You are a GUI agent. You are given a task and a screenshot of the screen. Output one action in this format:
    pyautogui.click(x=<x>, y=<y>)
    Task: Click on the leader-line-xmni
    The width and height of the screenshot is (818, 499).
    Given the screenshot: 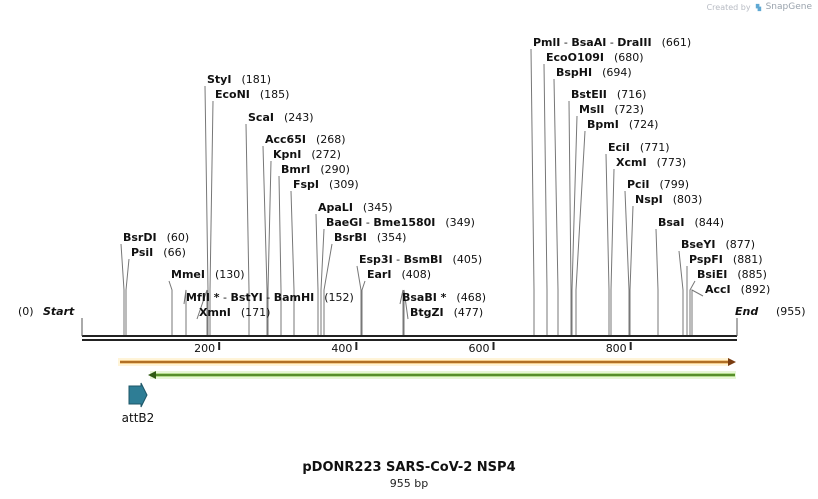 What is the action you would take?
    pyautogui.click(x=202, y=312)
    